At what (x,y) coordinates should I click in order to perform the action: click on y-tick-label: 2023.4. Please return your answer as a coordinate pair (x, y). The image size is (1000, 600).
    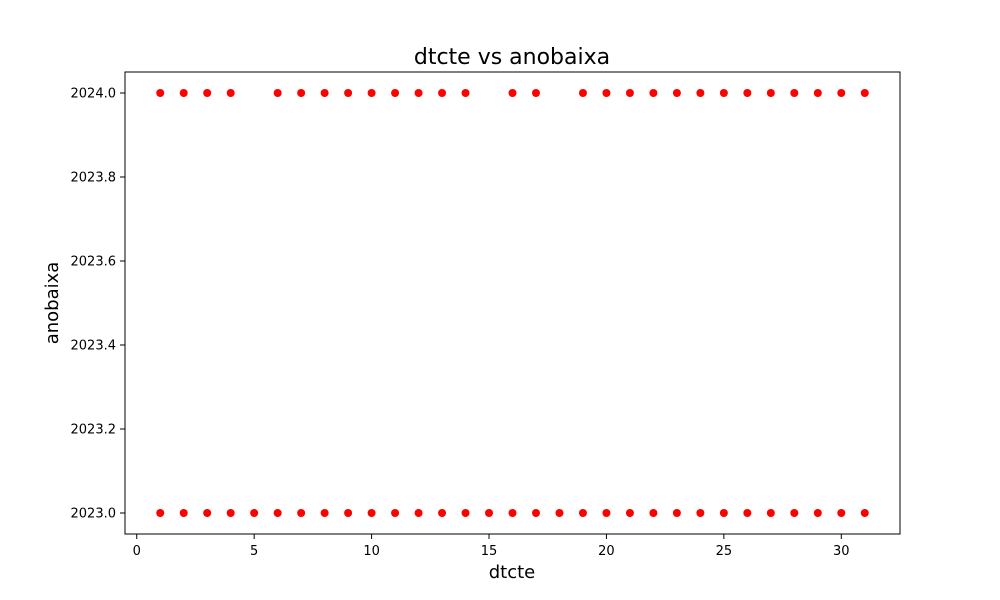
    Looking at the image, I should click on (94, 346).